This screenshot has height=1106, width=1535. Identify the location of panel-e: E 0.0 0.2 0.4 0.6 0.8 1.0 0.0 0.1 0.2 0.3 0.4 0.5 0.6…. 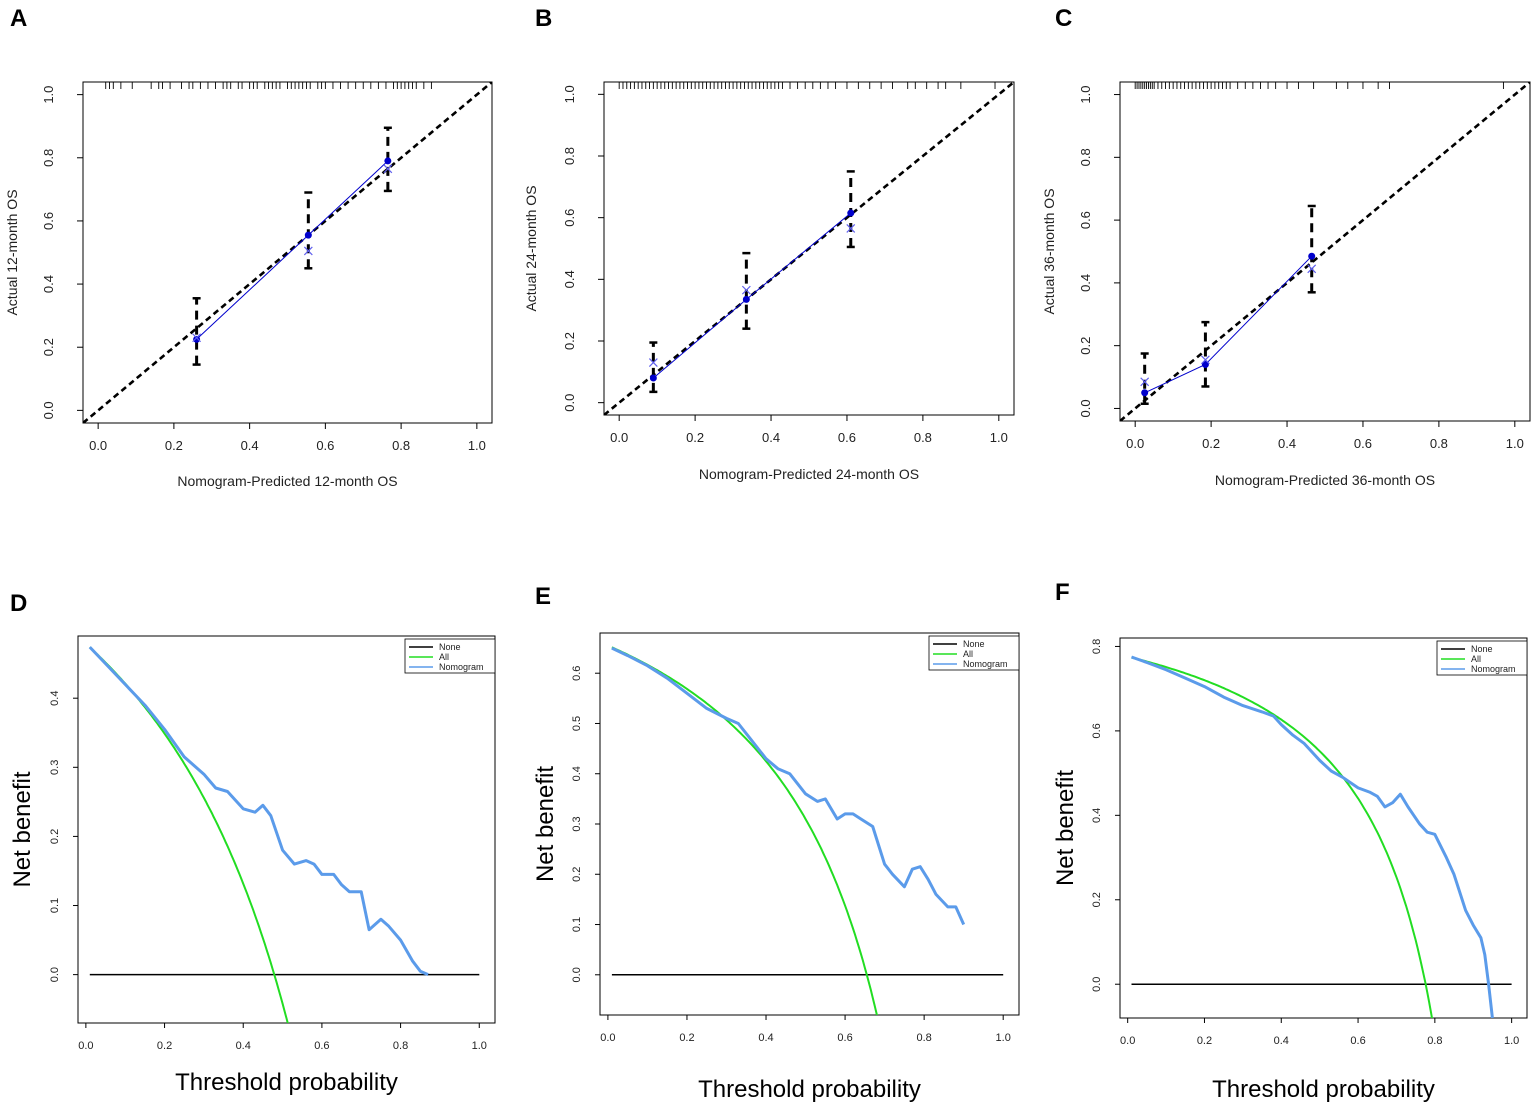
(776, 843).